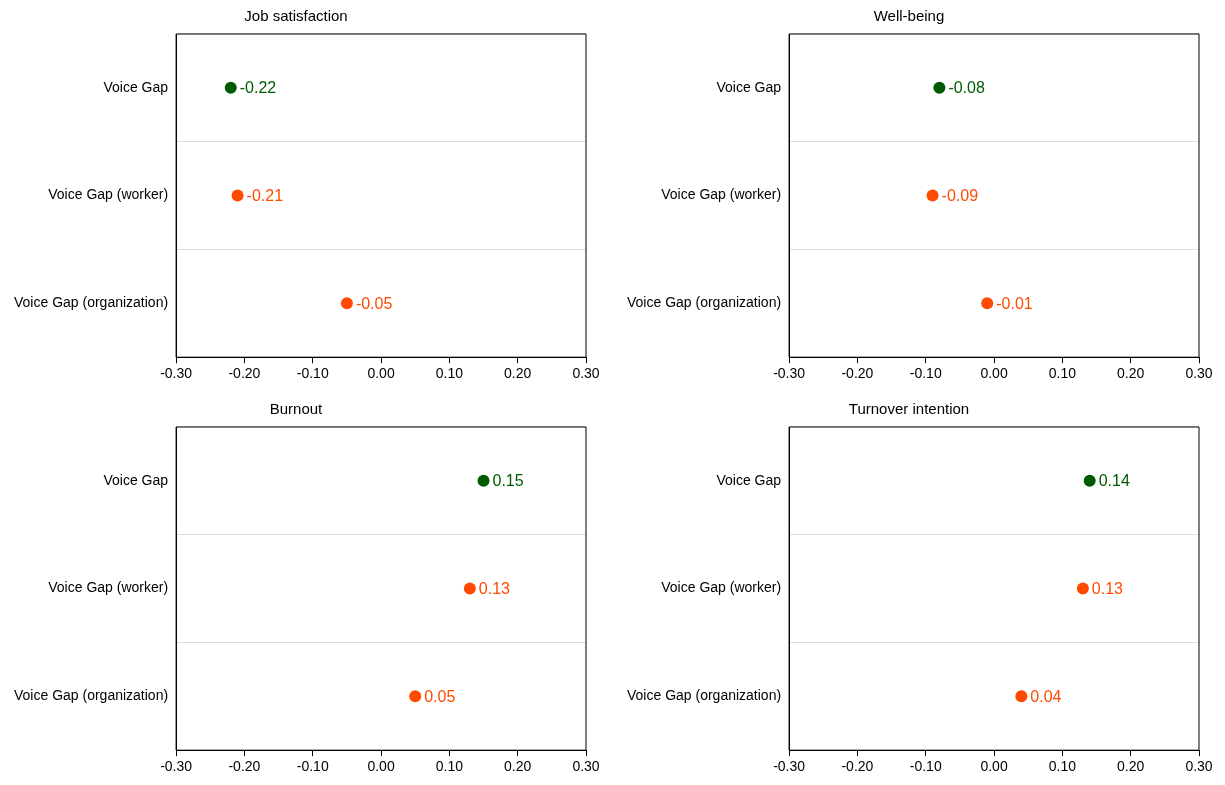 This screenshot has width=1225, height=785. Describe the element at coordinates (909, 409) in the screenshot. I see `chart-title: Turnover intention` at that location.